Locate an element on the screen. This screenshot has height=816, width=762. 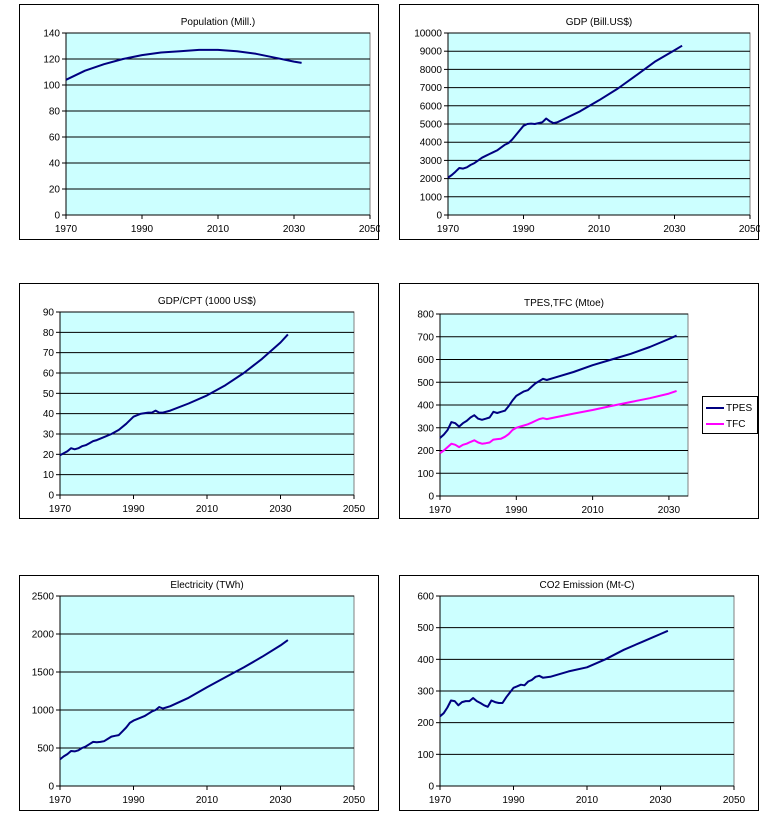
chart-title: GDP/CPT (1000 US$) is located at coordinates (207, 301).